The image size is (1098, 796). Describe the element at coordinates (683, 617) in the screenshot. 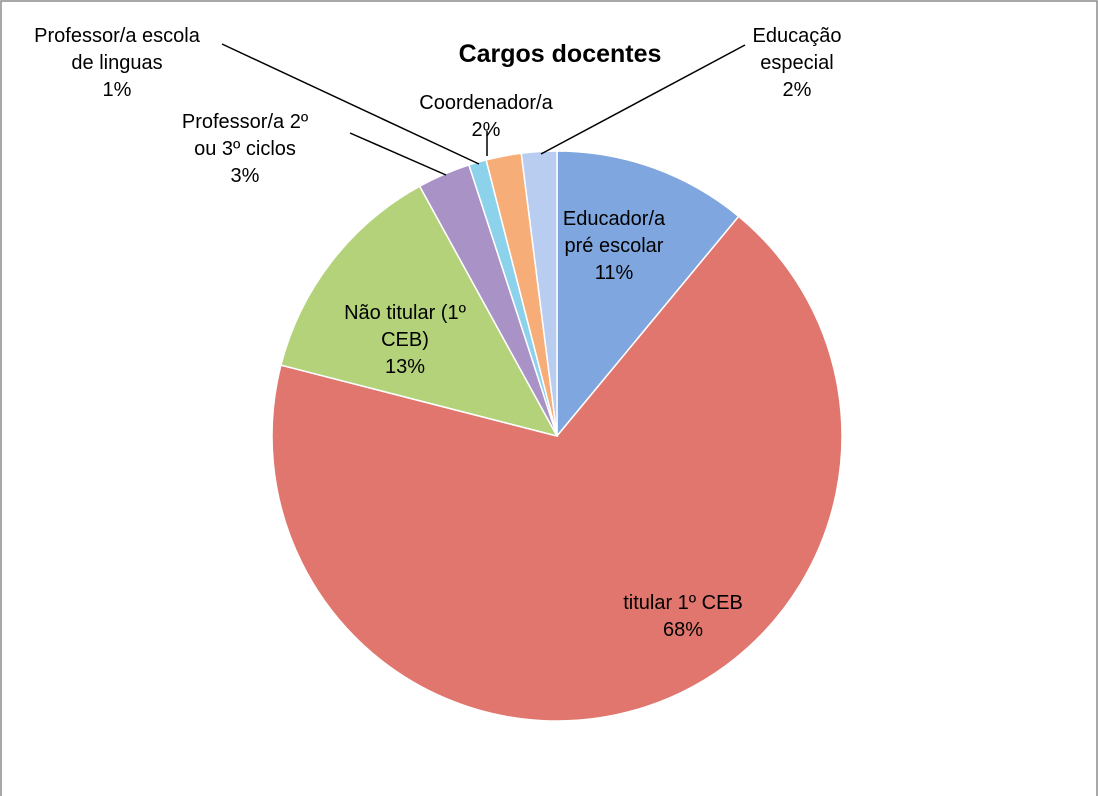

I see `slice-label: titular 1º CEB 68%` at that location.